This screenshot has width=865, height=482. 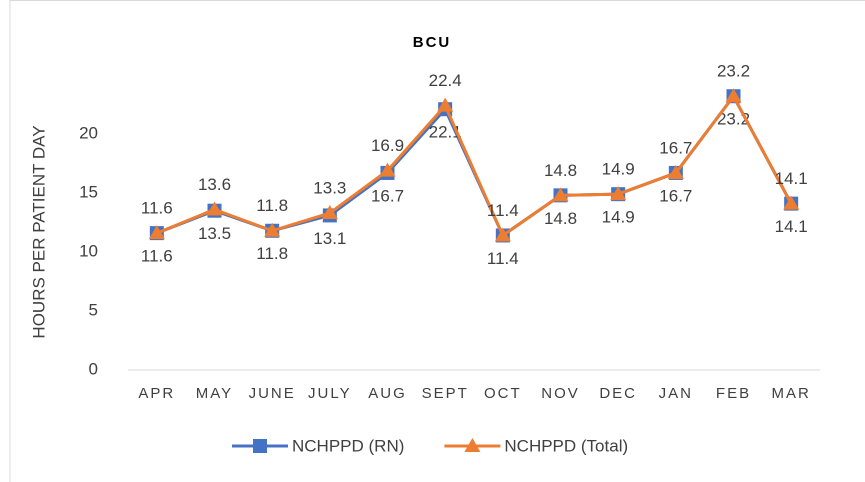 I want to click on data-label: 13.1, so click(x=329, y=238).